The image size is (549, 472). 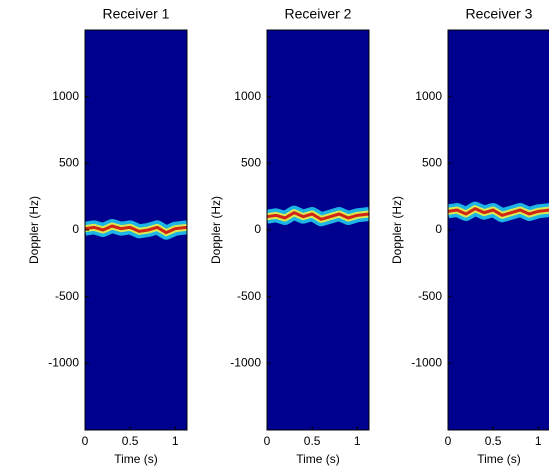 I want to click on chart-title: Receiver 1, so click(x=136, y=14).